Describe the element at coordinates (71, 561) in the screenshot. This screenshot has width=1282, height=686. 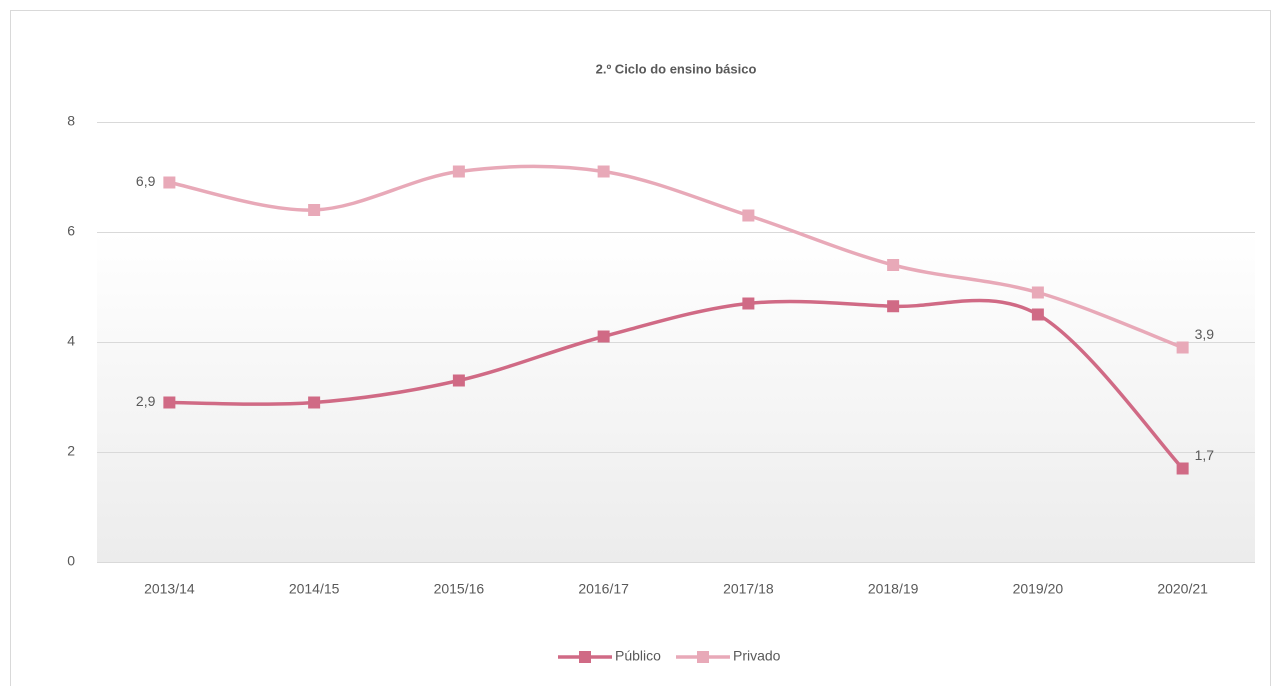
I see `y-tick-label: 0` at that location.